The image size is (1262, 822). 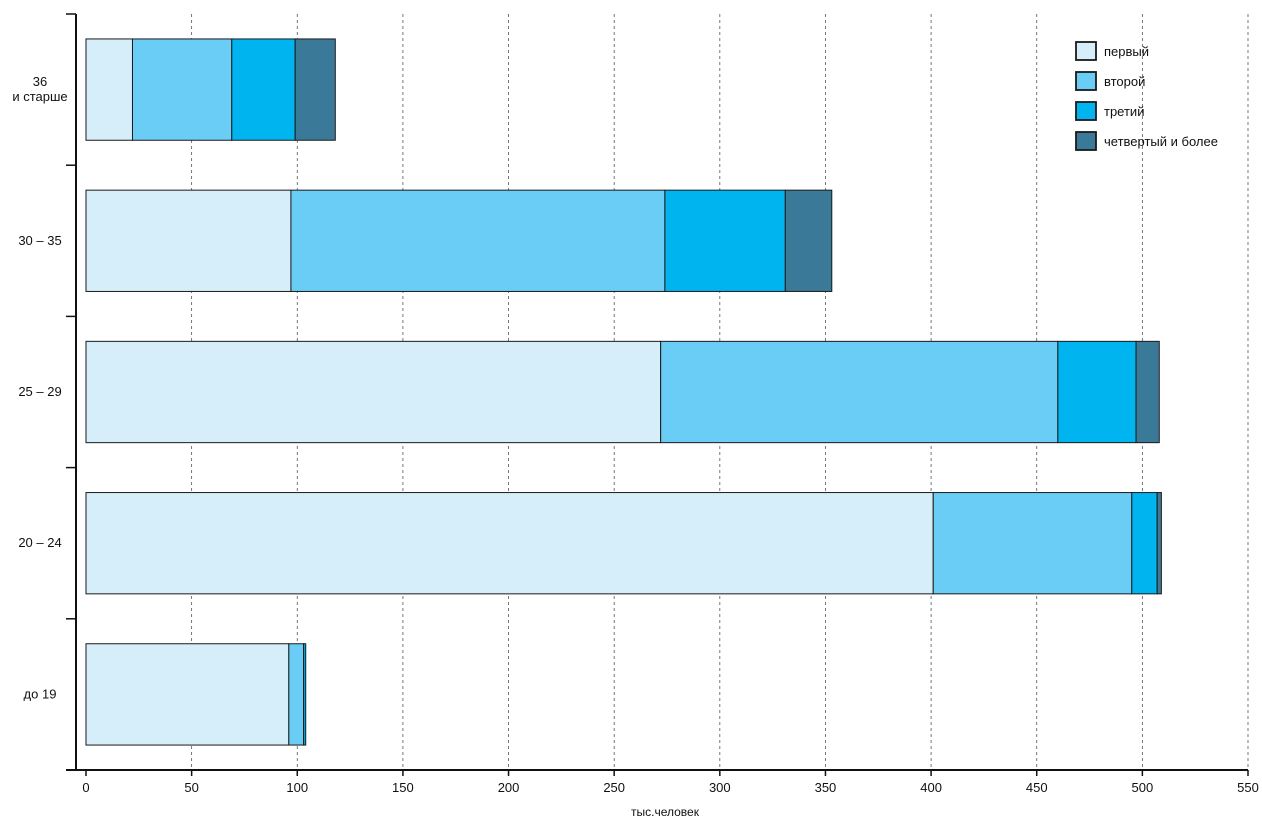 What do you see at coordinates (720, 787) in the screenshot?
I see `x-tick-label: 300` at bounding box center [720, 787].